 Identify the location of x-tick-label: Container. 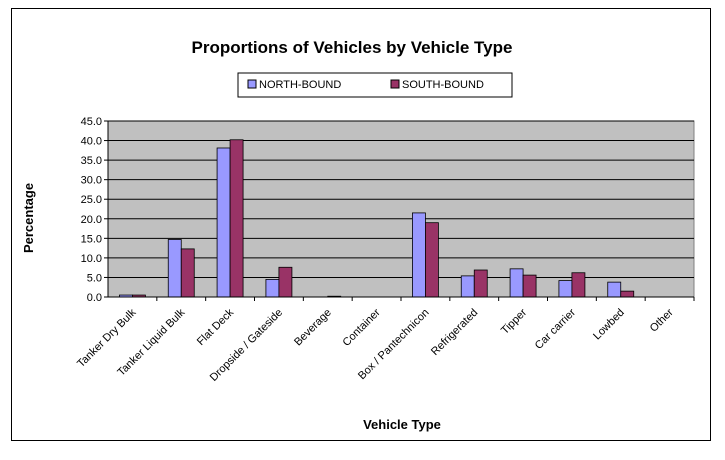
(361, 327).